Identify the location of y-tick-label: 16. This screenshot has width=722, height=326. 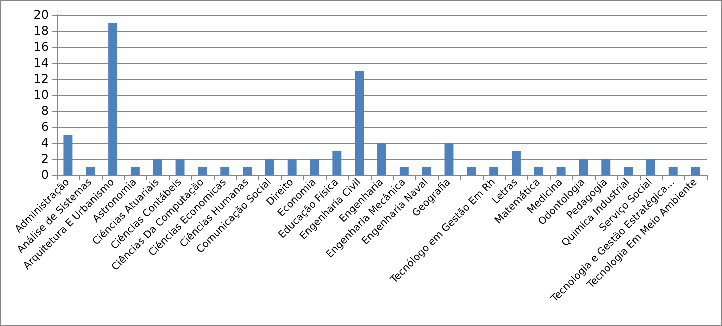
(41, 47).